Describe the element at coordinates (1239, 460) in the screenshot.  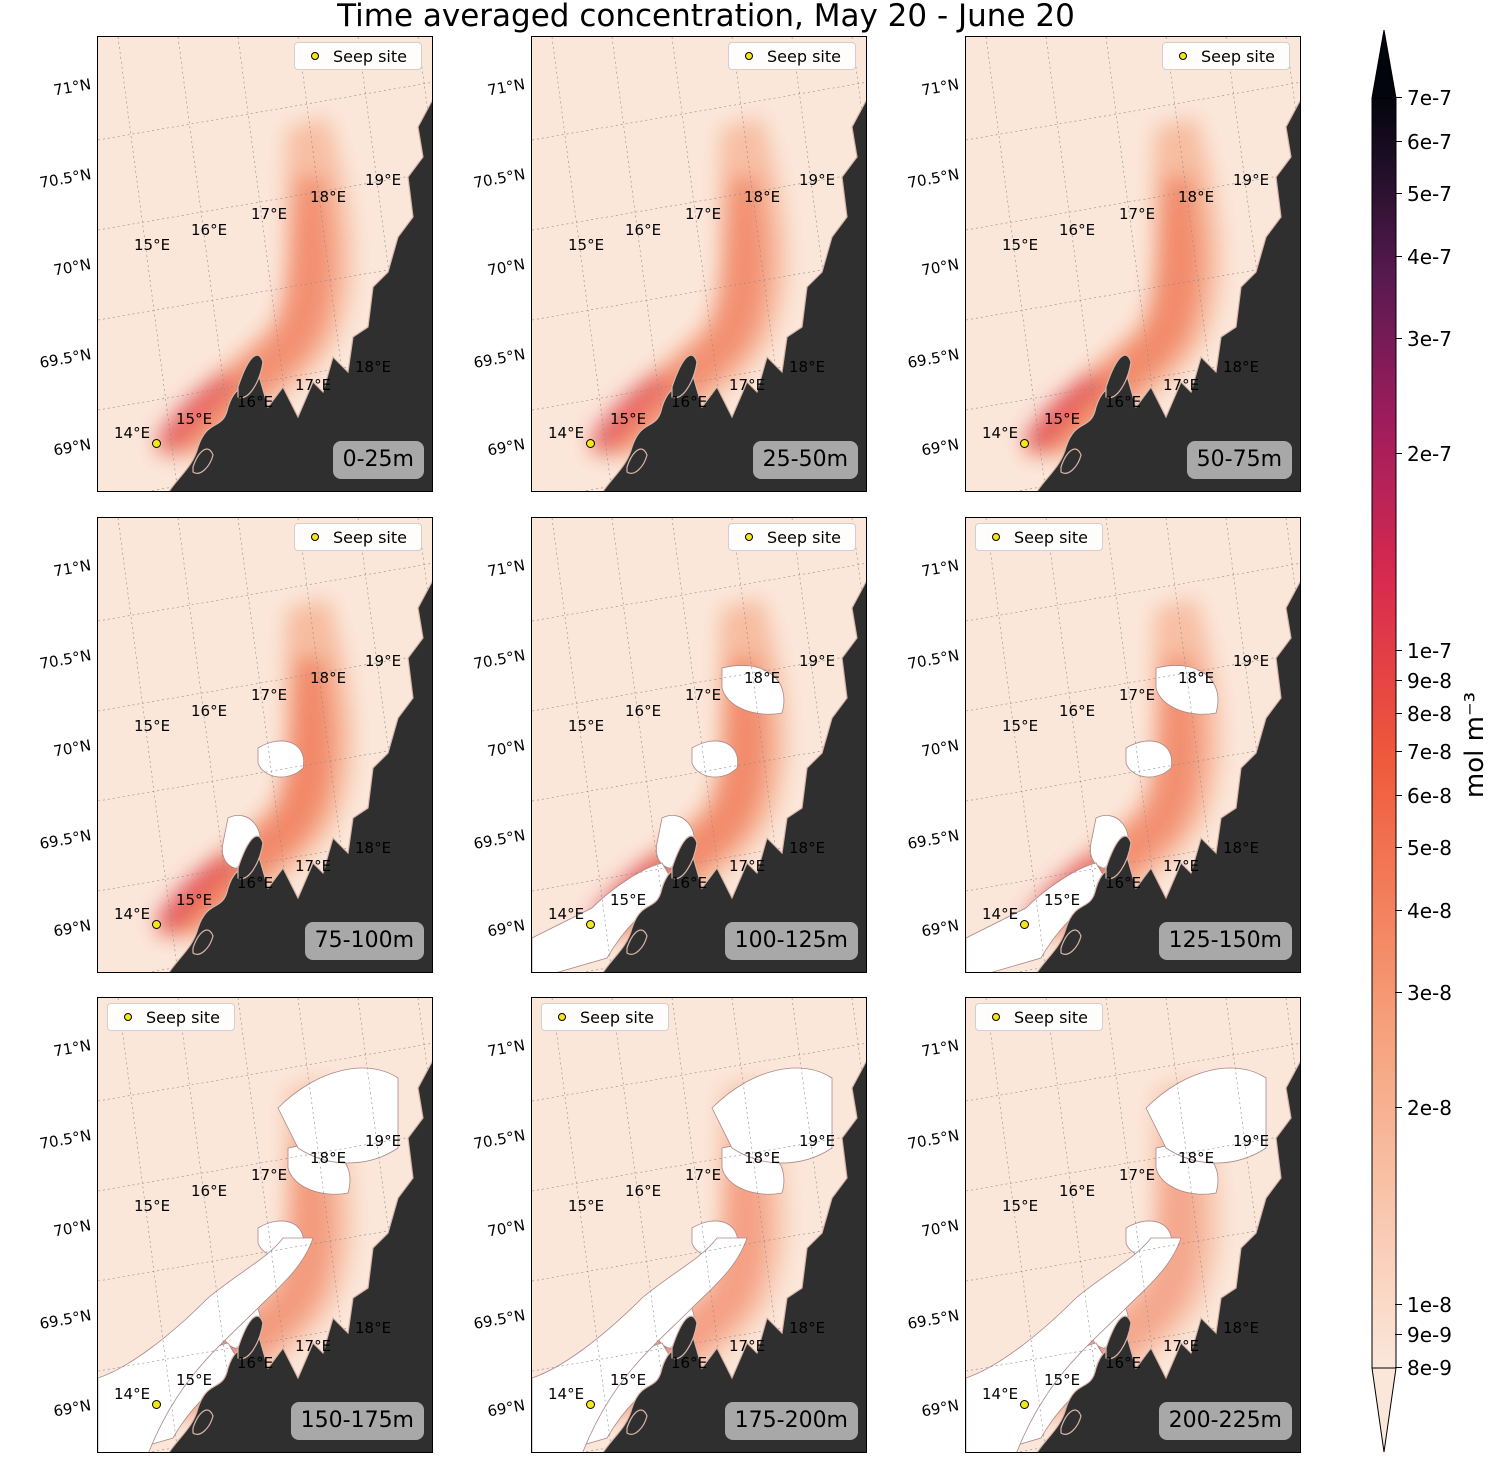
I see `depth-label: 50-75m` at that location.